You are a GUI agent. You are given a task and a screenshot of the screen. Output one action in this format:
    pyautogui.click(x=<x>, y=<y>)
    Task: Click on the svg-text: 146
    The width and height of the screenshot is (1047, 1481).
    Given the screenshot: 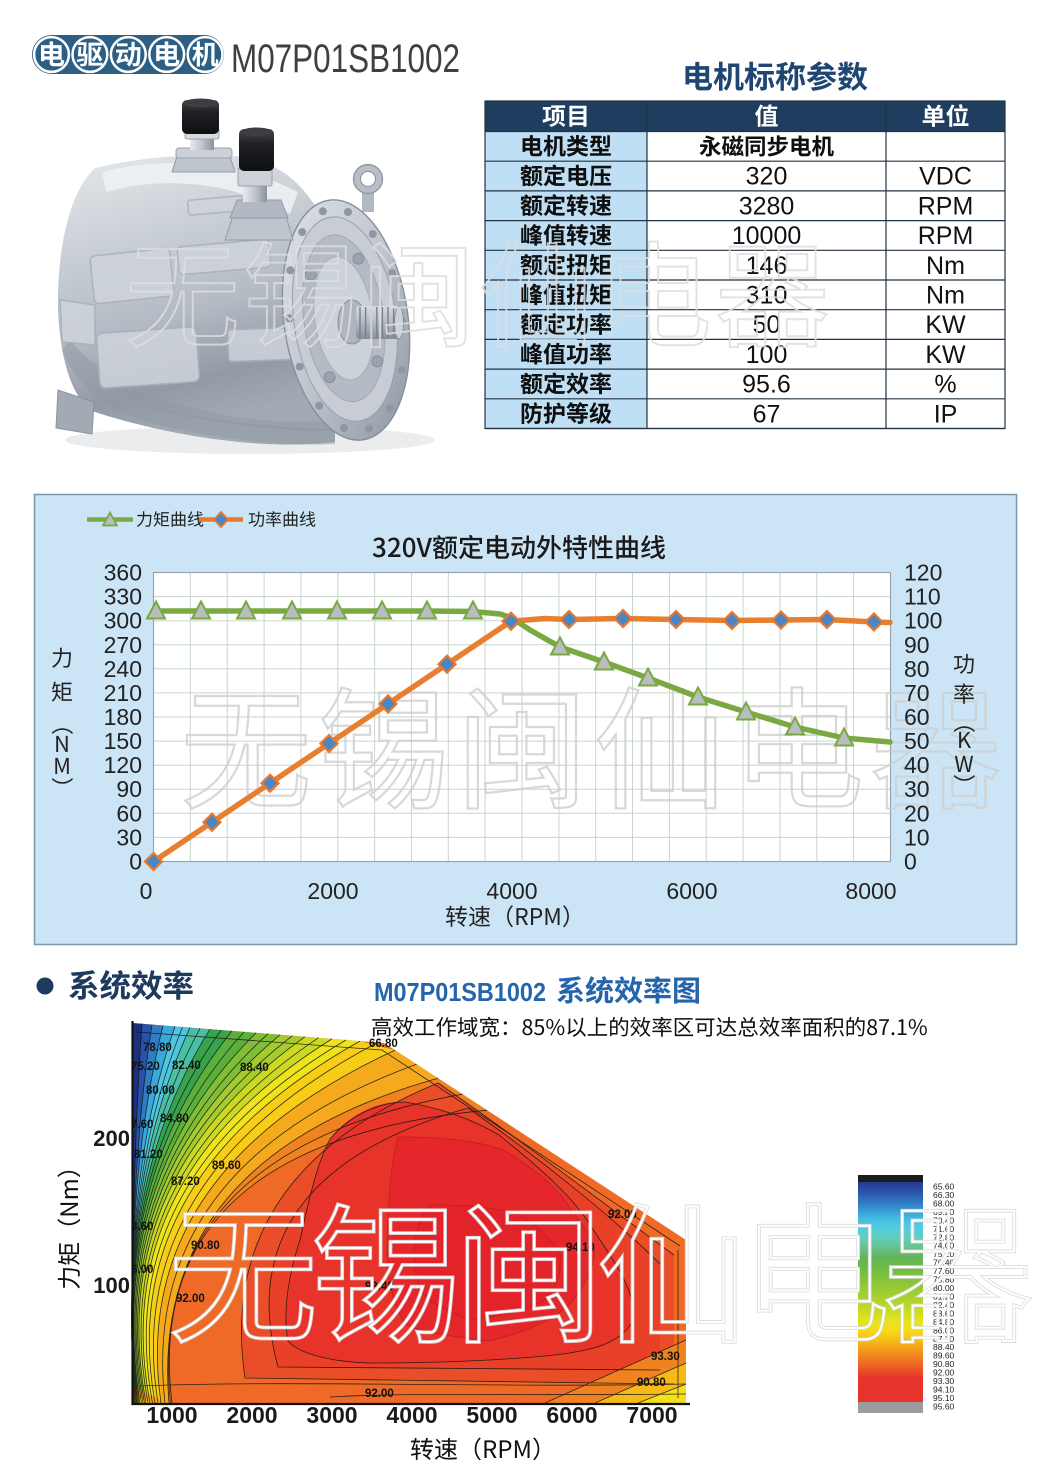 What is the action you would take?
    pyautogui.click(x=767, y=266)
    